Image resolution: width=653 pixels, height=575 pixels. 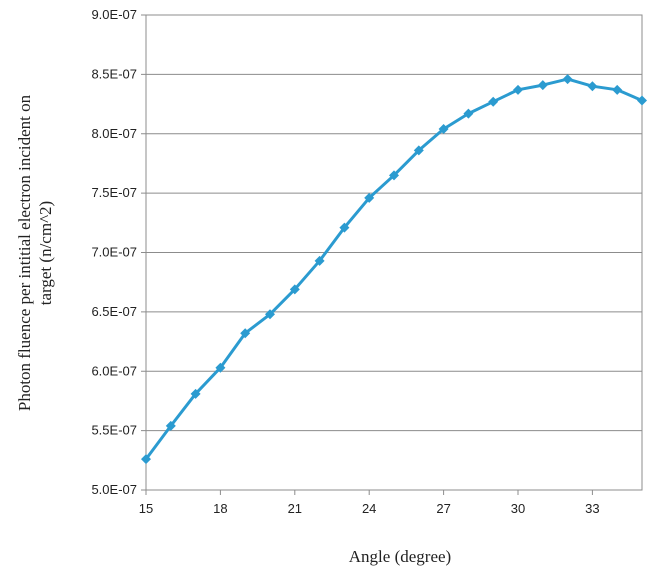 I want to click on y-tick-label: 6.0E-07, so click(x=114, y=370).